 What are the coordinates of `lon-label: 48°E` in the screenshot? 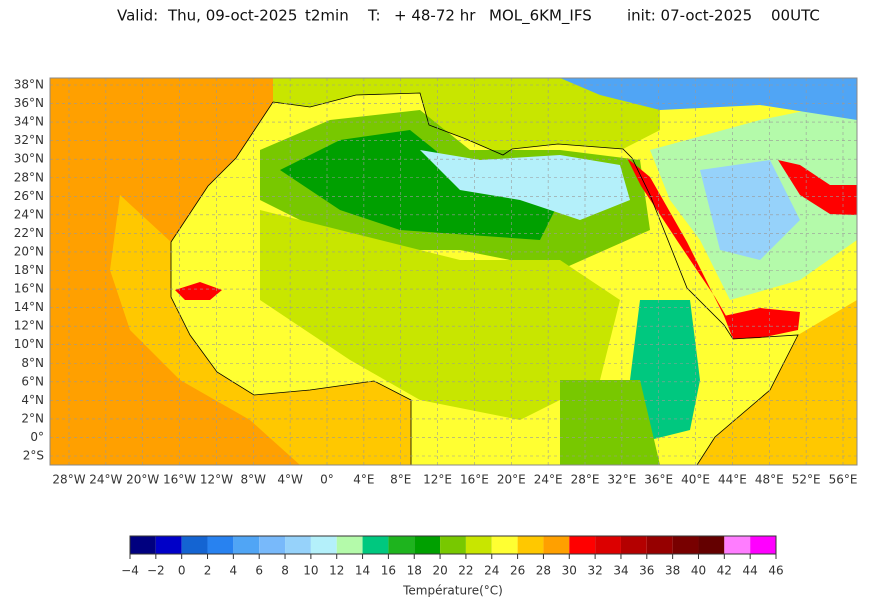 It's located at (769, 480).